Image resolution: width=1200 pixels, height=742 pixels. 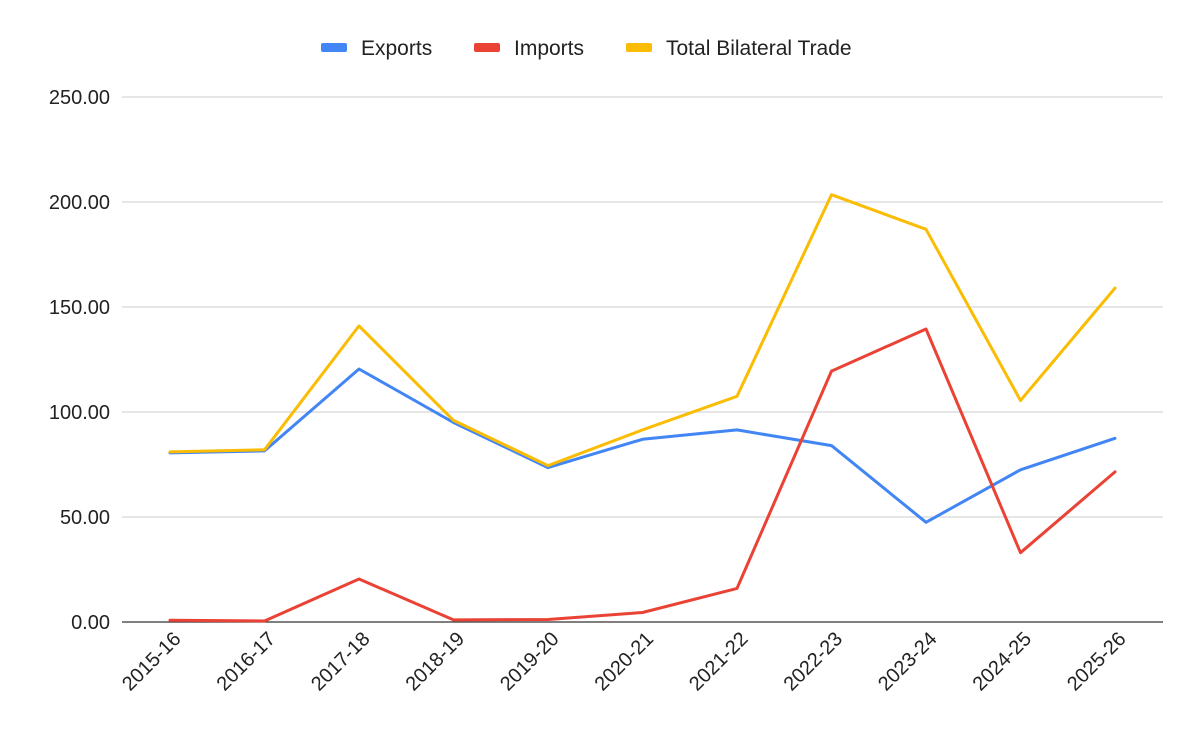 I want to click on x-tick-label: 2023-24, so click(x=907, y=661).